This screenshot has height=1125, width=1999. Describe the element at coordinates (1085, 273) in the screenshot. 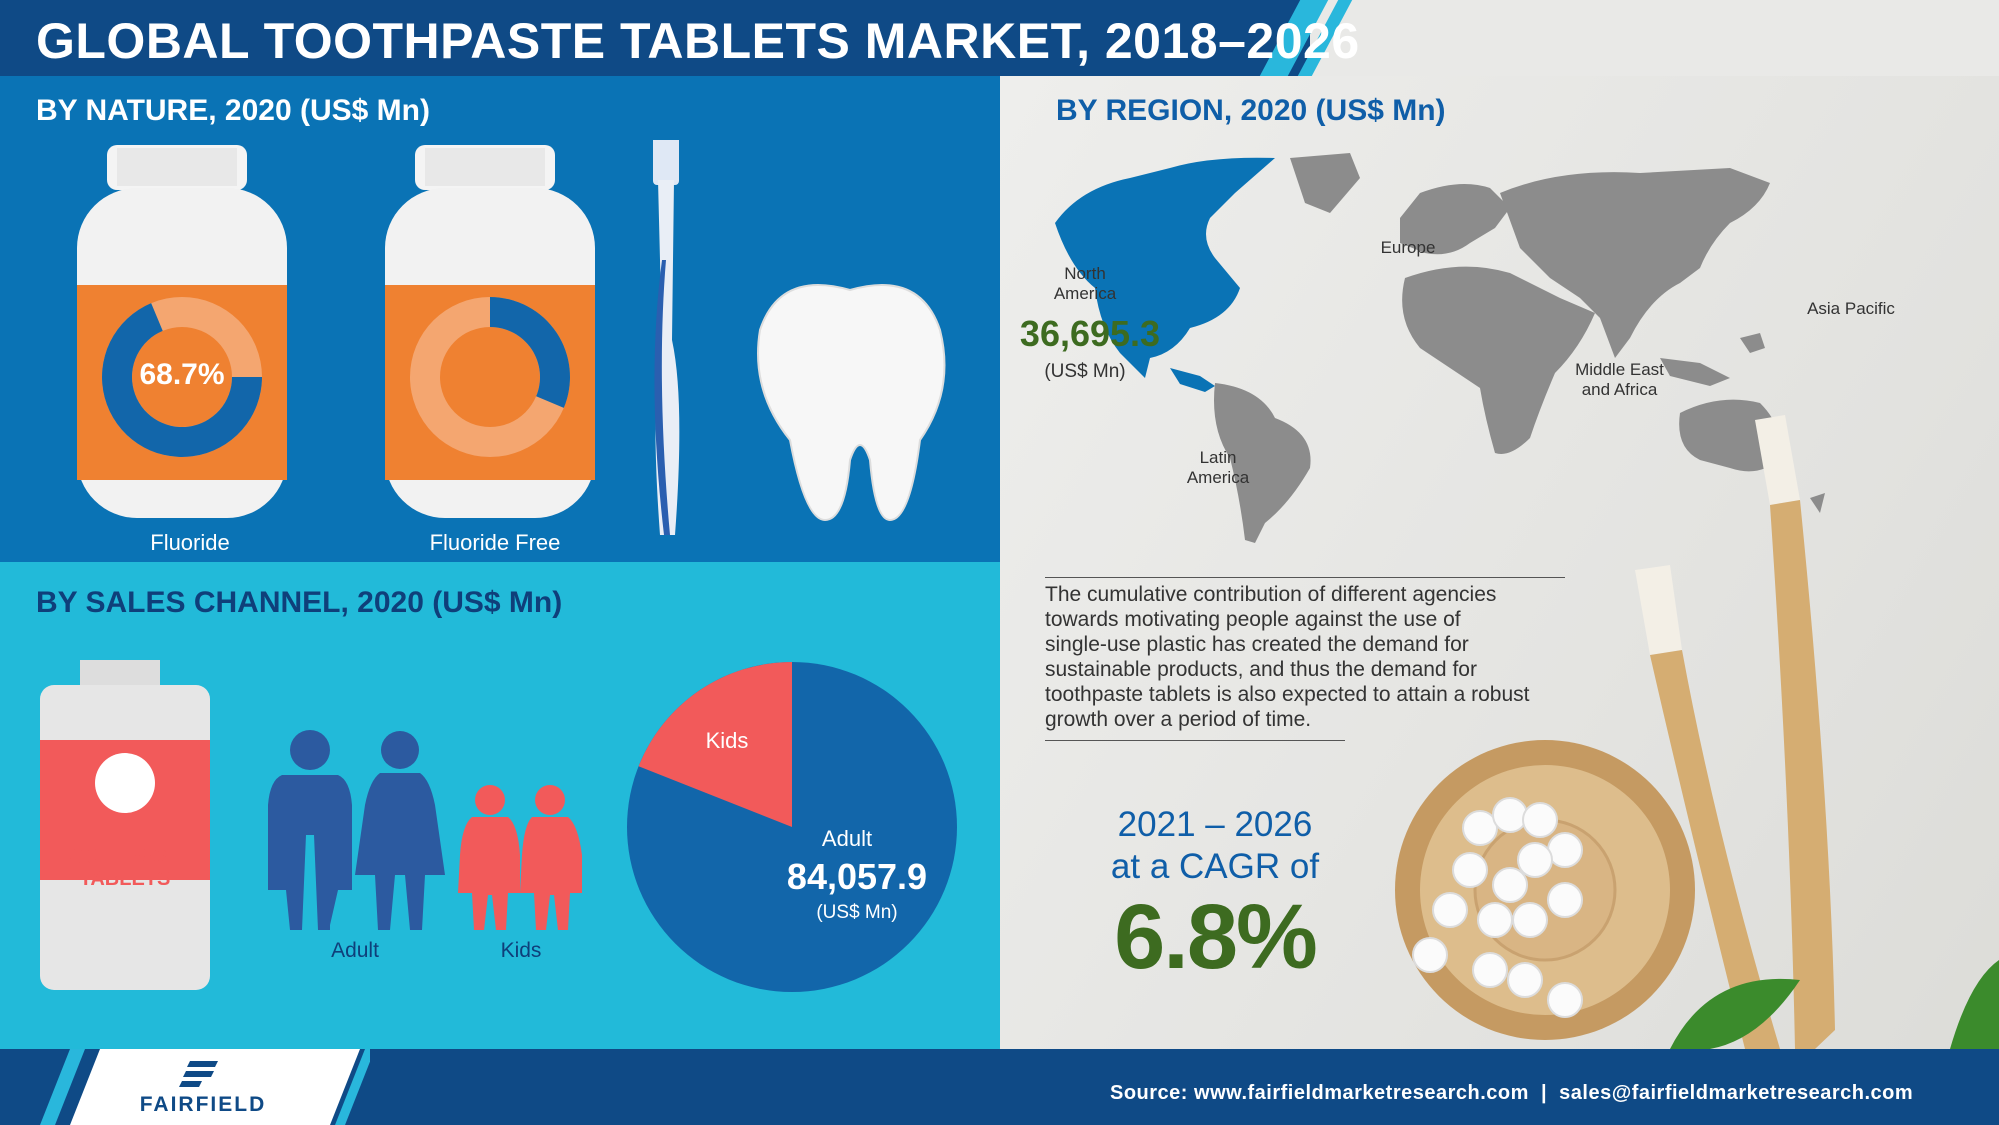

I see `label-north-america-line1: North` at that location.